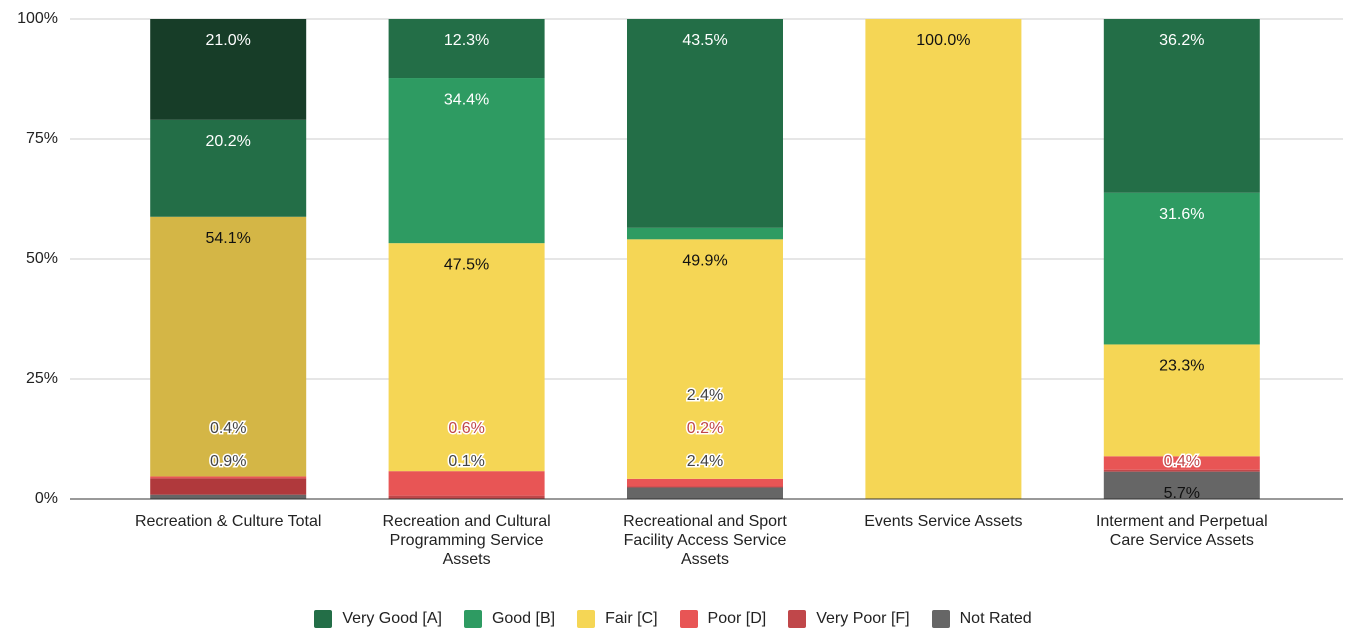 The width and height of the screenshot is (1346, 635). Describe the element at coordinates (466, 428) in the screenshot. I see `data-label: 0.6%` at that location.